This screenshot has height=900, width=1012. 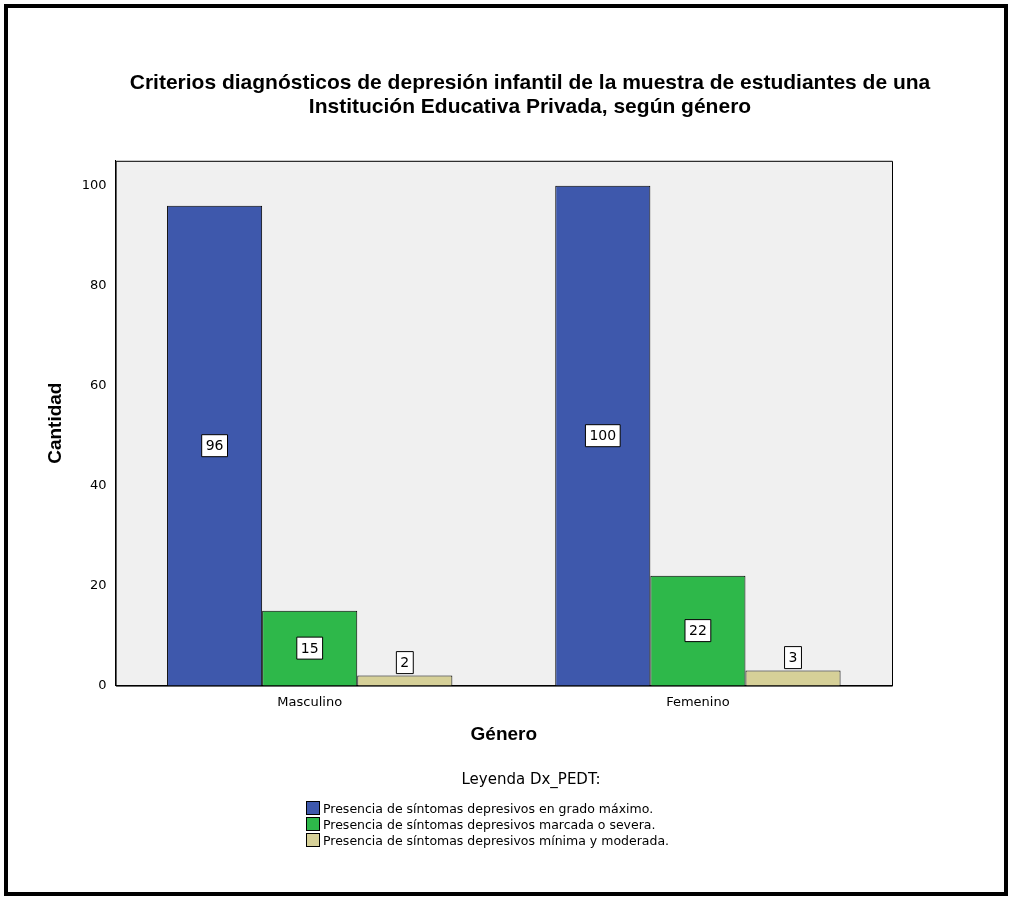 I want to click on y-tick-label: 20, so click(x=98, y=585).